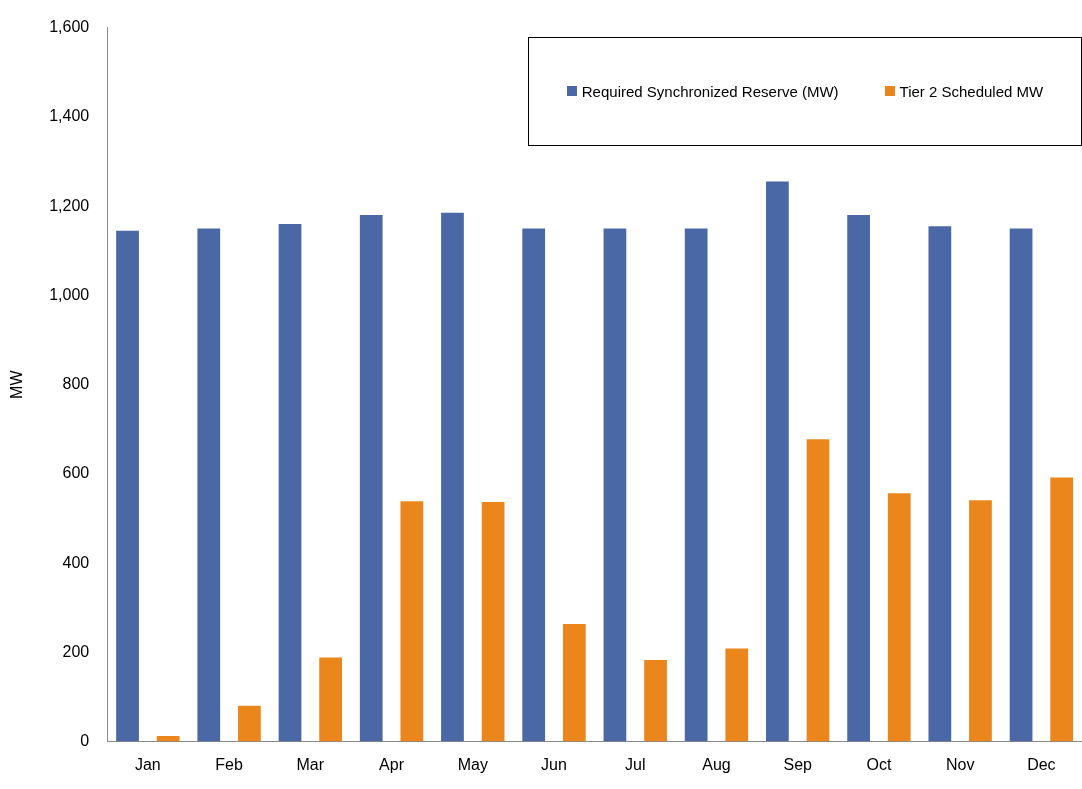 The height and width of the screenshot is (789, 1082). I want to click on x-tick-label: Aug, so click(716, 764).